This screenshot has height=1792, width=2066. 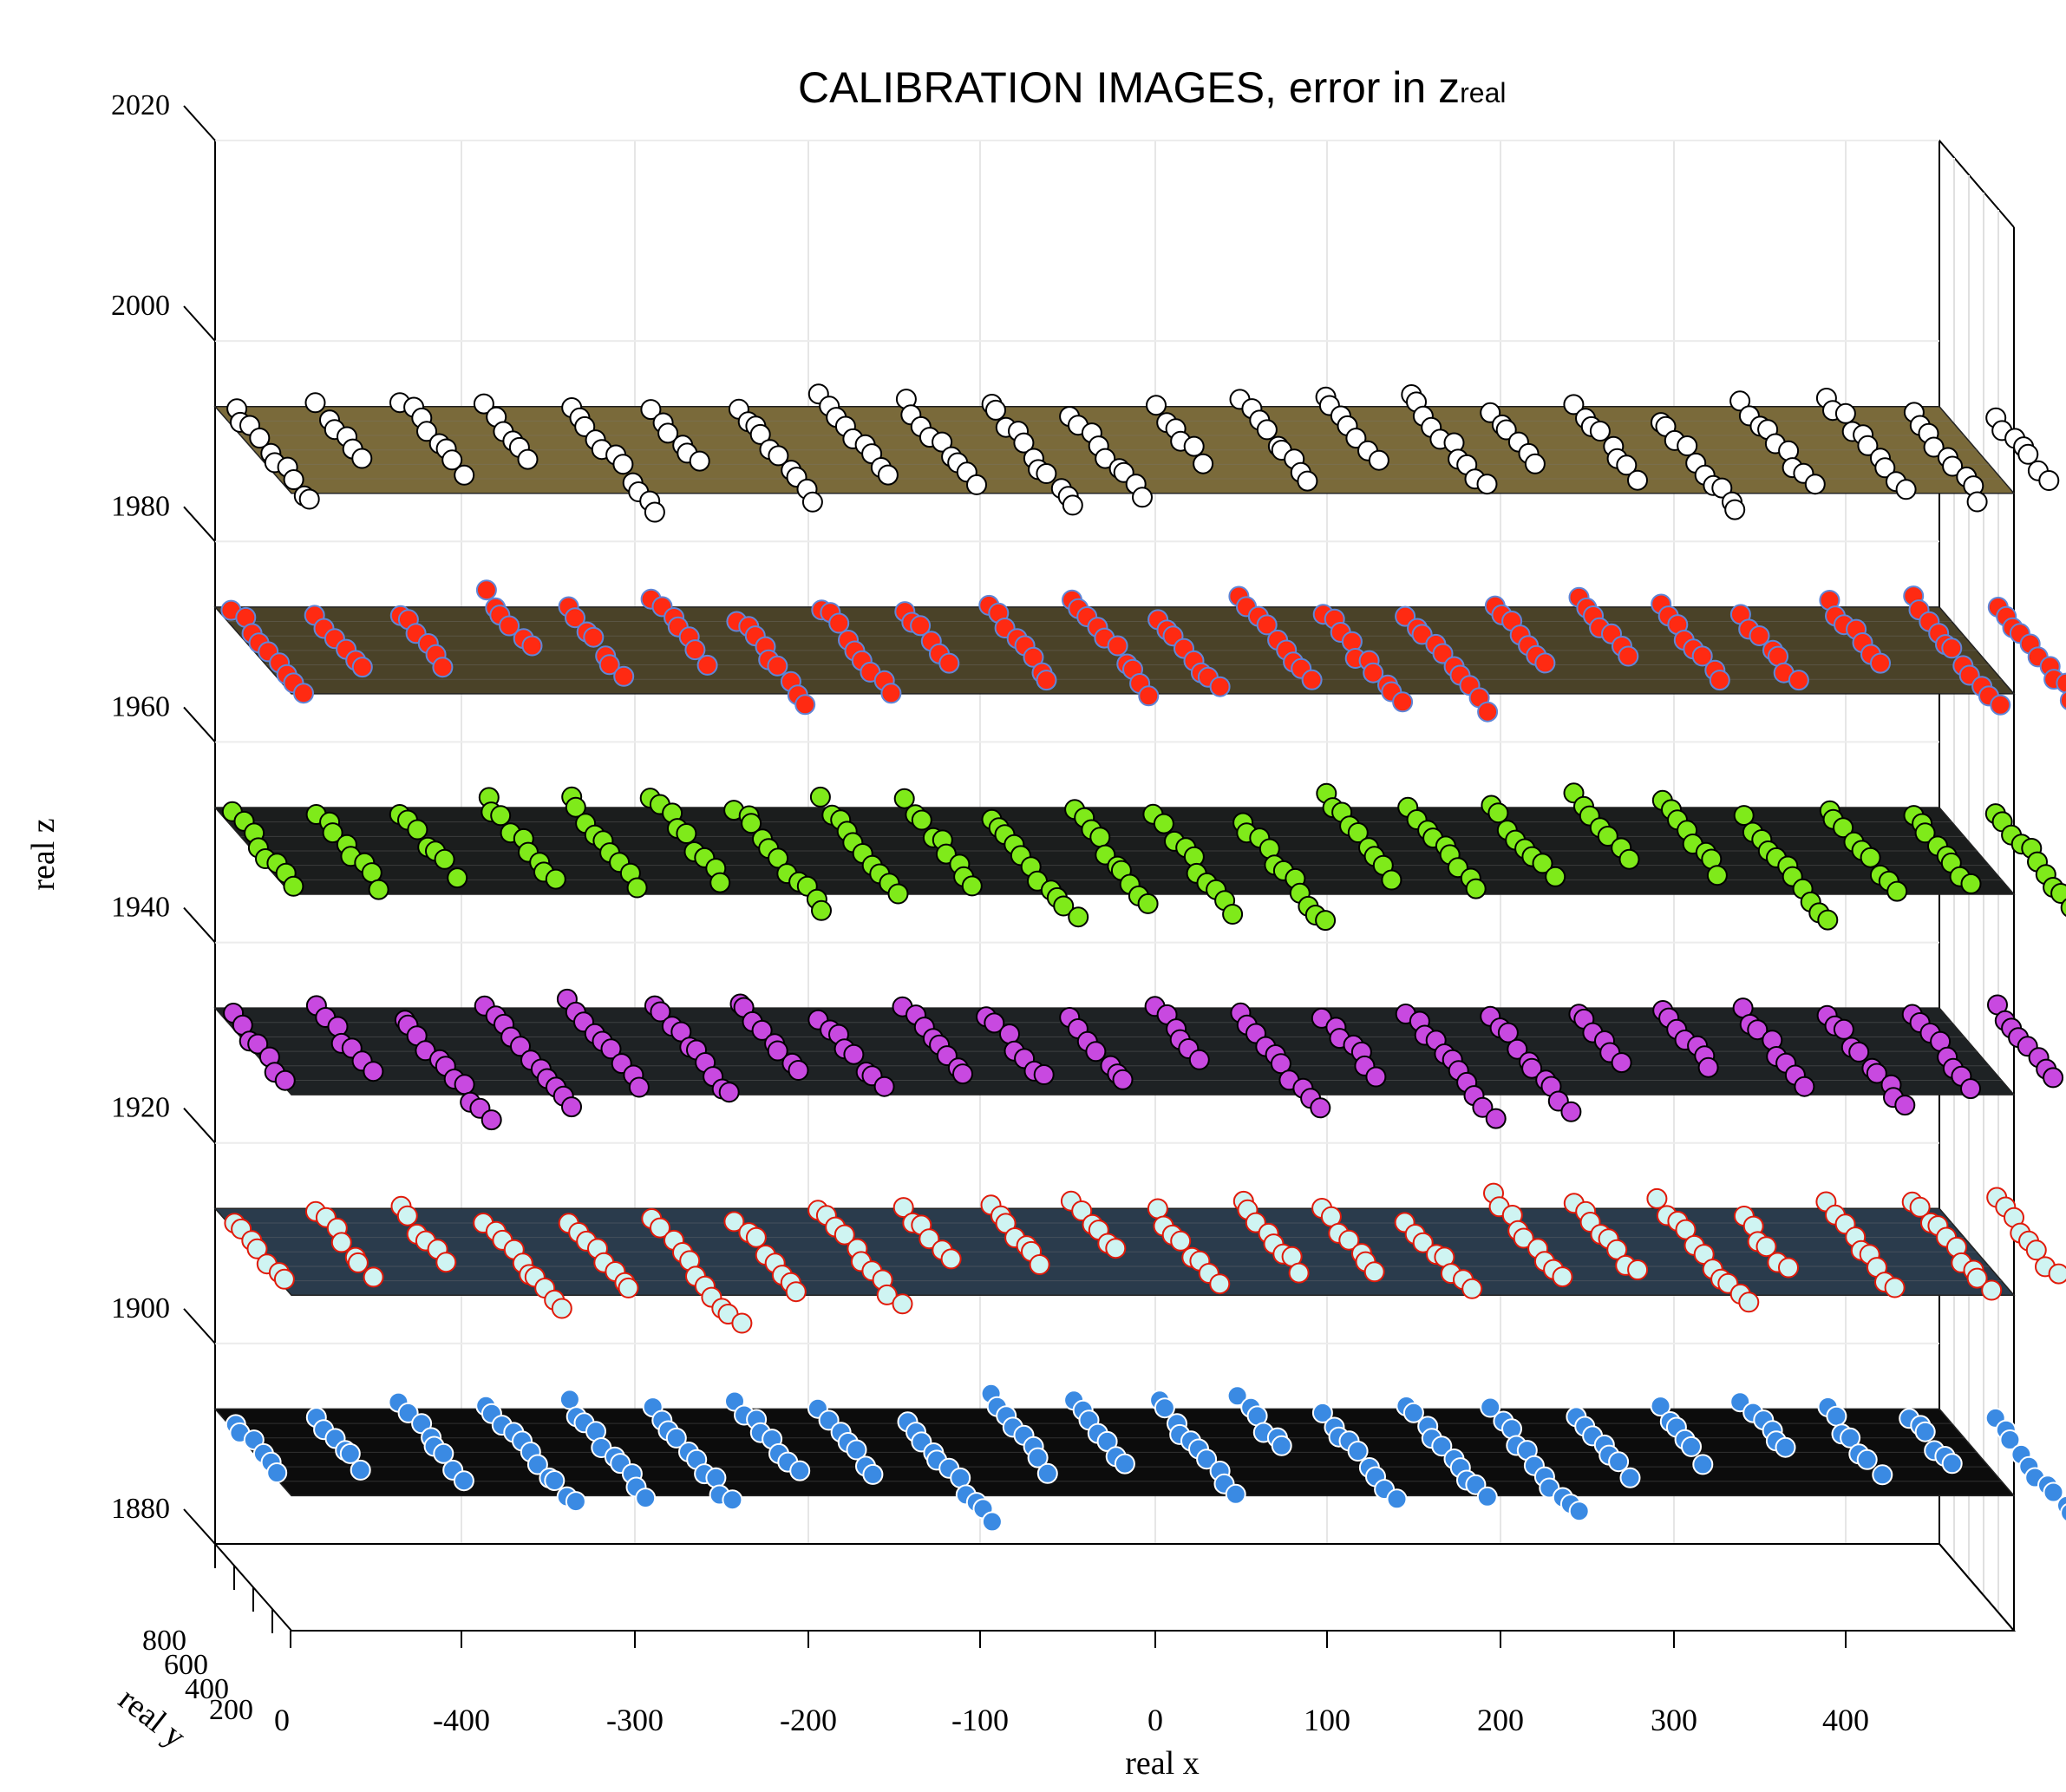 What do you see at coordinates (1483, 92) in the screenshot?
I see `chart-title-sub: real` at bounding box center [1483, 92].